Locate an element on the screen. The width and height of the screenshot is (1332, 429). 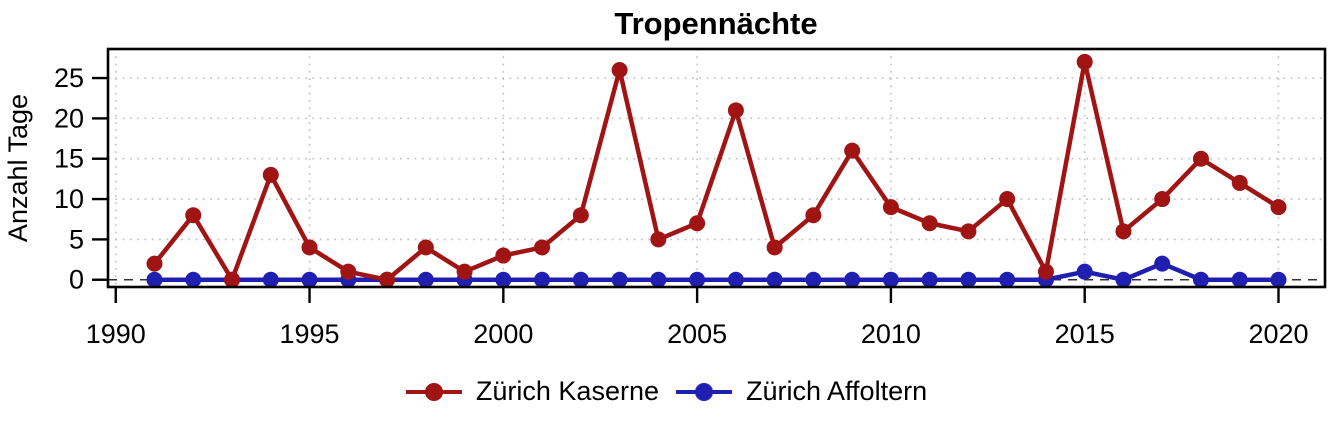
x-tick-label: 2010 is located at coordinates (891, 334).